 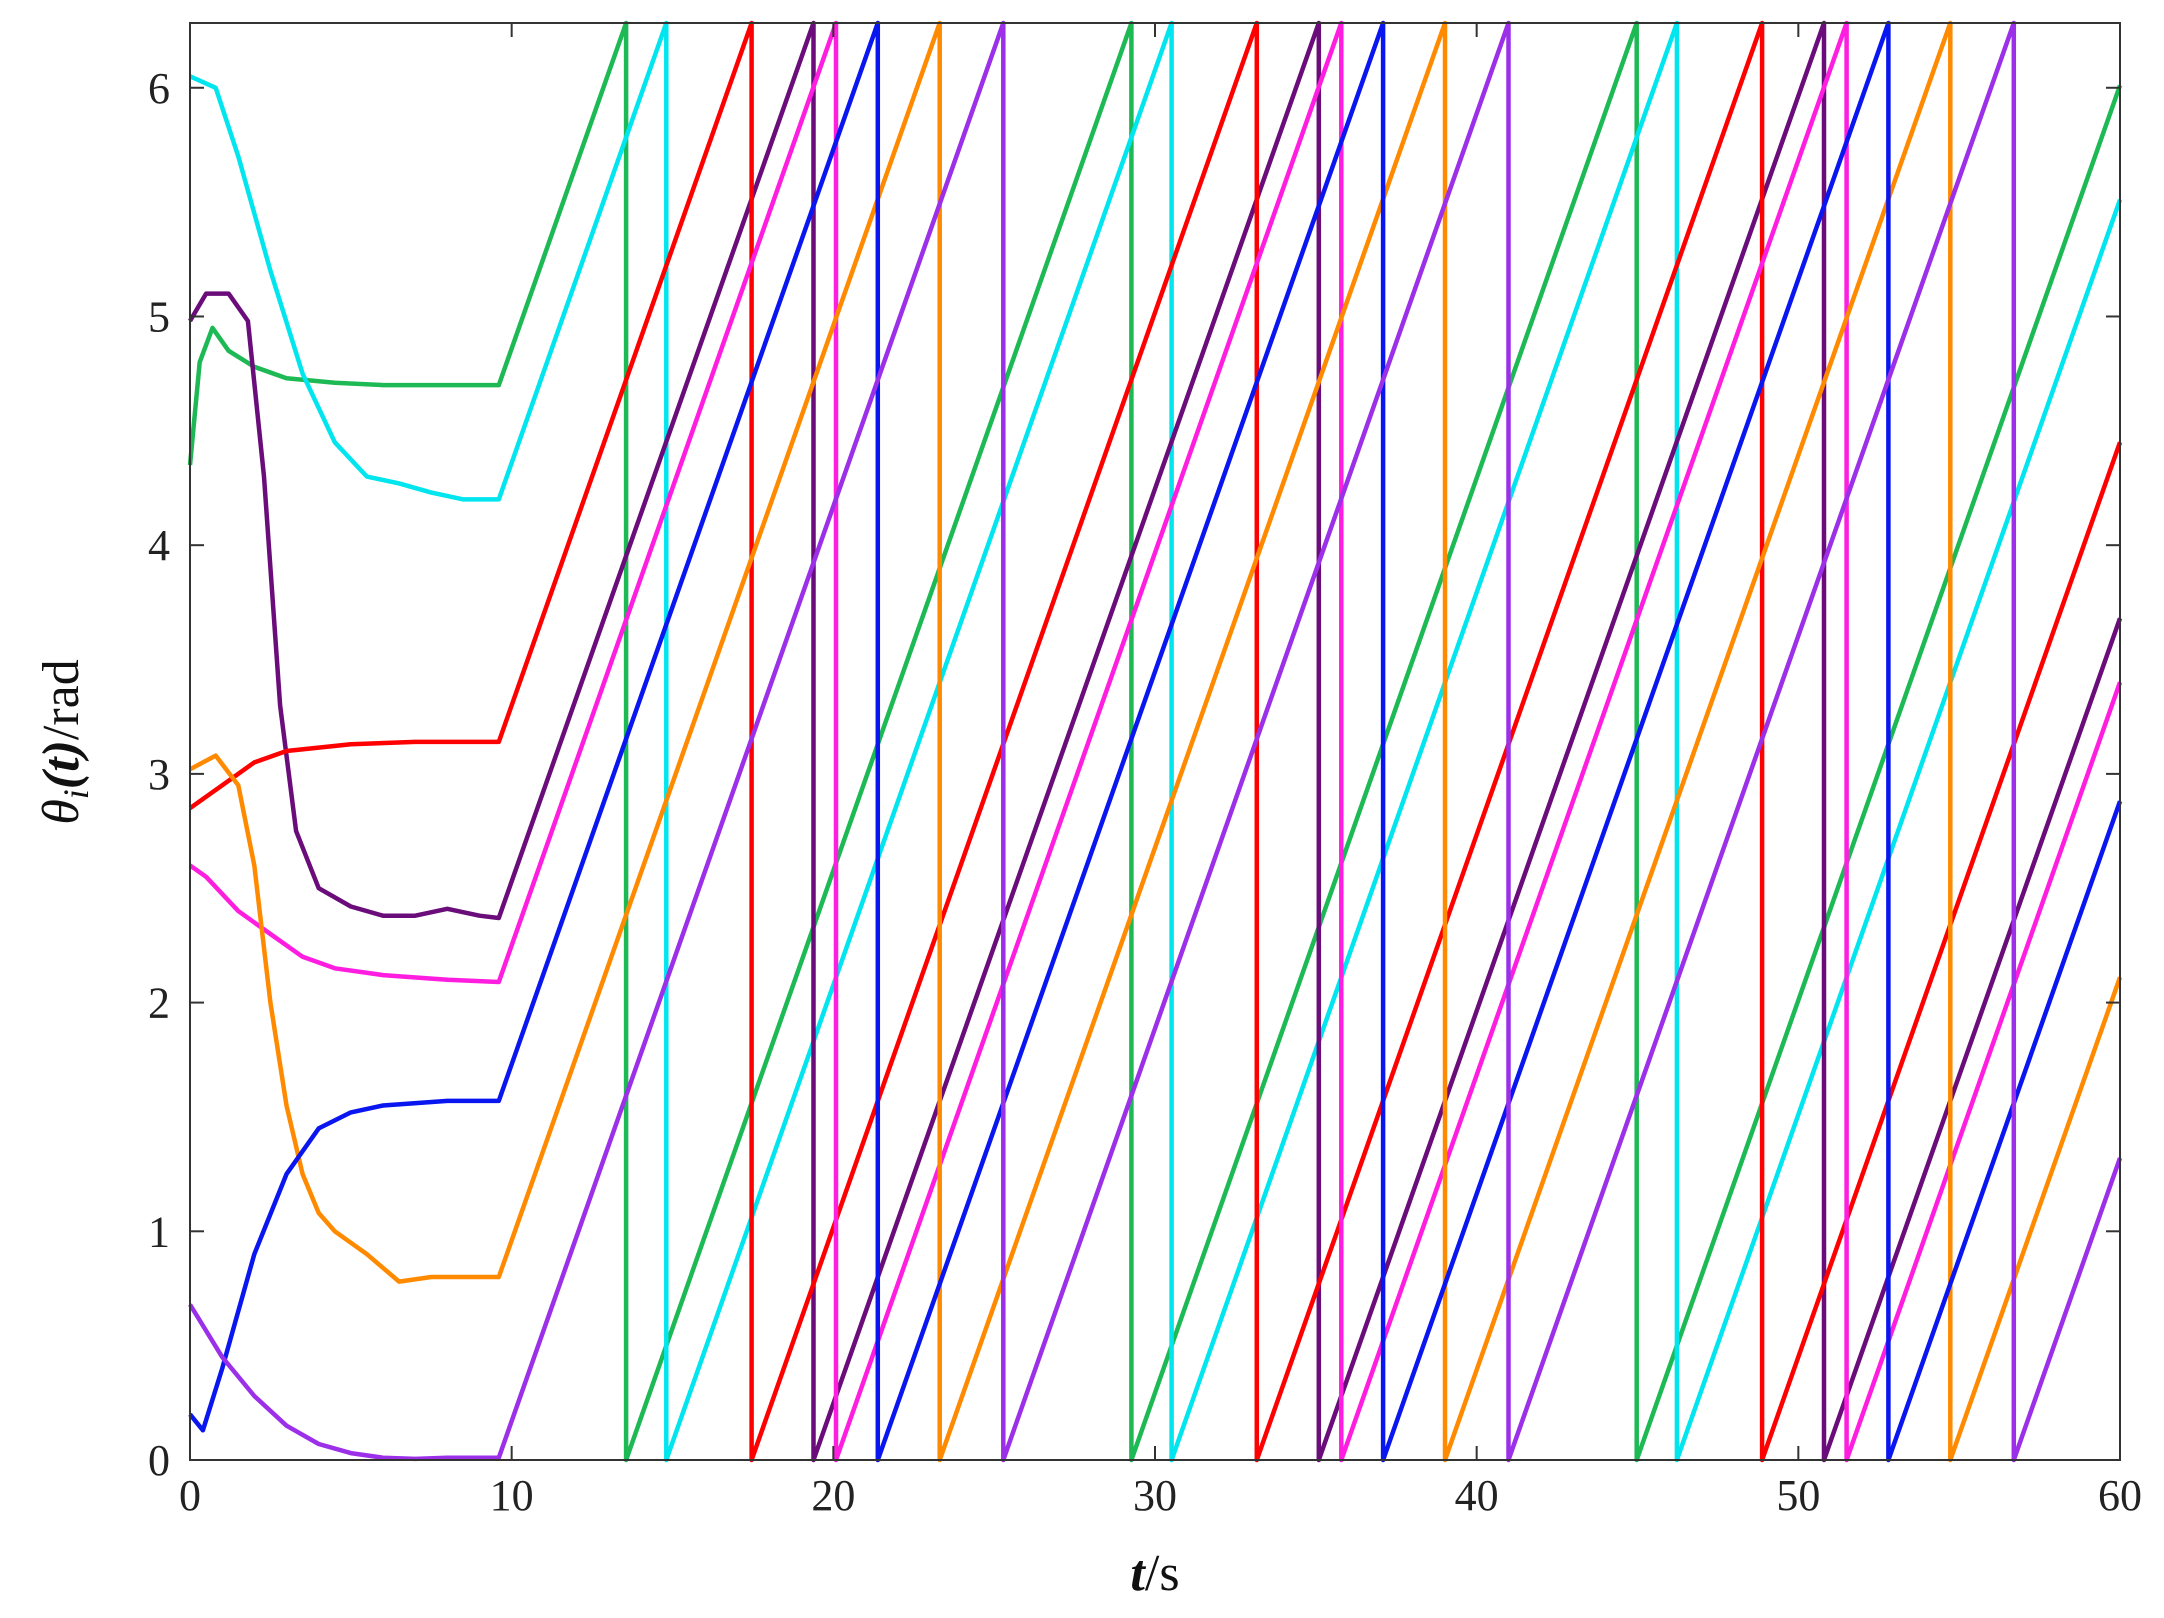 What do you see at coordinates (159, 545) in the screenshot?
I see `y-tick-label: 4` at bounding box center [159, 545].